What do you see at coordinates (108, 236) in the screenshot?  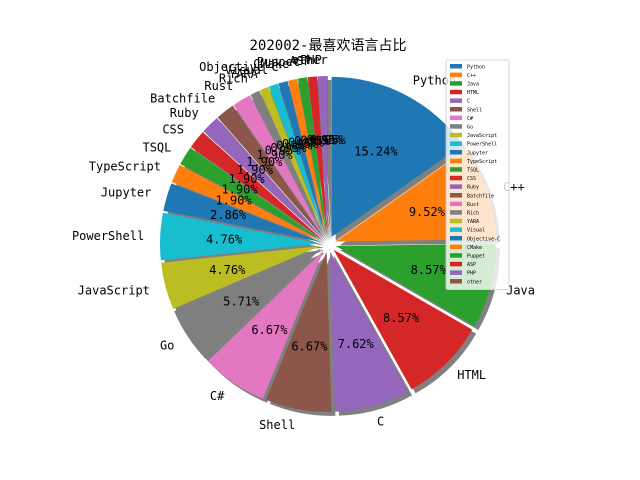 I see `category-label-powershell: PowerShell` at bounding box center [108, 236].